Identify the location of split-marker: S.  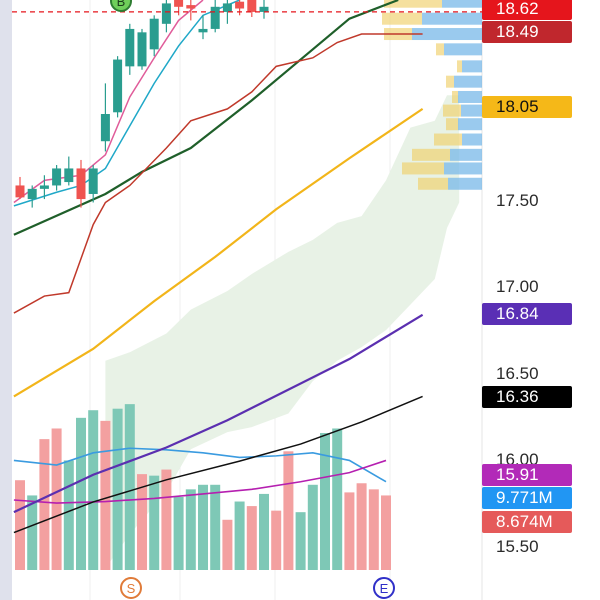
(131, 588).